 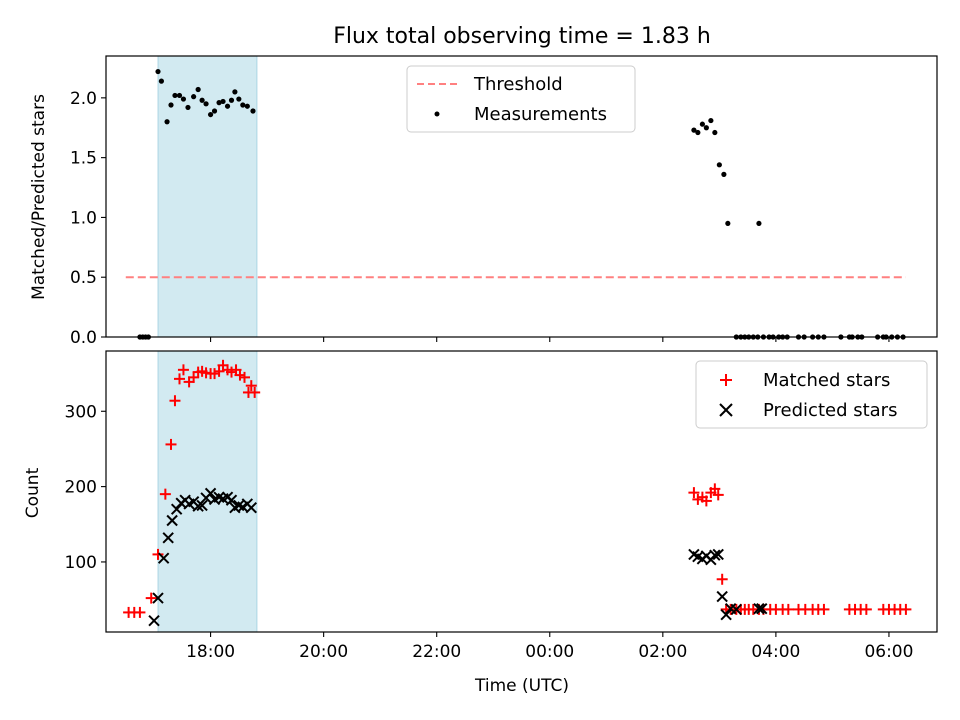 What do you see at coordinates (540, 114) in the screenshot?
I see `measurements-legend-label: Measurements` at bounding box center [540, 114].